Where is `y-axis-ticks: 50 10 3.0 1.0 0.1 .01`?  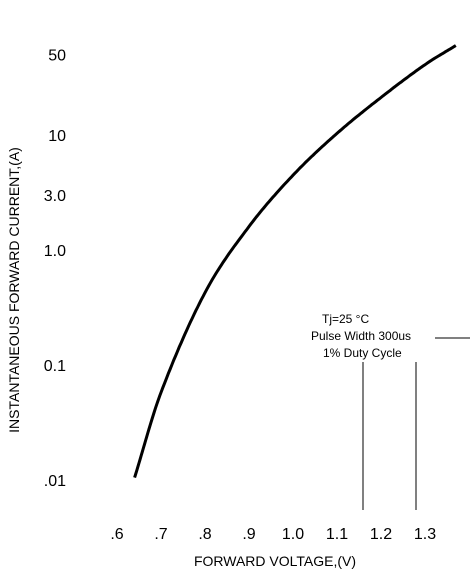
y-axis-ticks: 50 10 3.0 1.0 0.1 .01 is located at coordinates (55, 269).